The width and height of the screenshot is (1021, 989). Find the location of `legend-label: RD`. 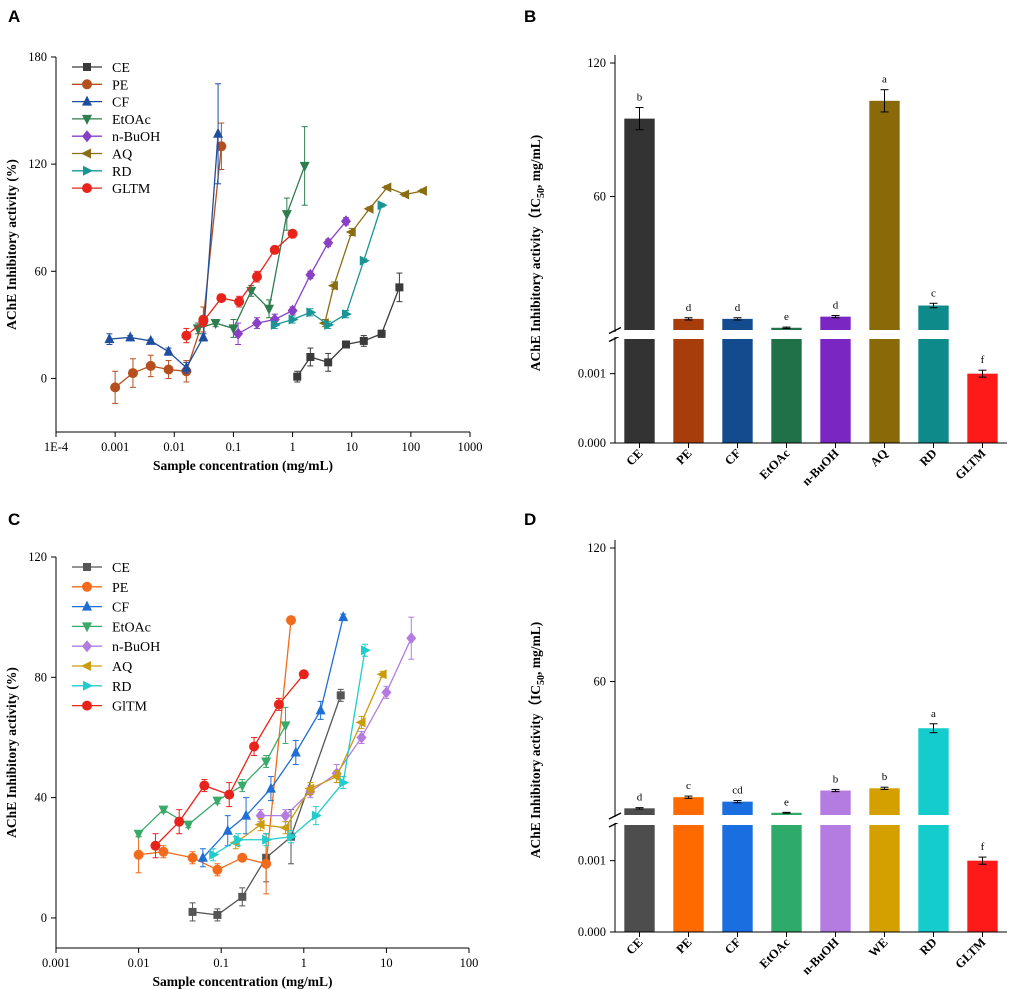

legend-label: RD is located at coordinates (121, 687).